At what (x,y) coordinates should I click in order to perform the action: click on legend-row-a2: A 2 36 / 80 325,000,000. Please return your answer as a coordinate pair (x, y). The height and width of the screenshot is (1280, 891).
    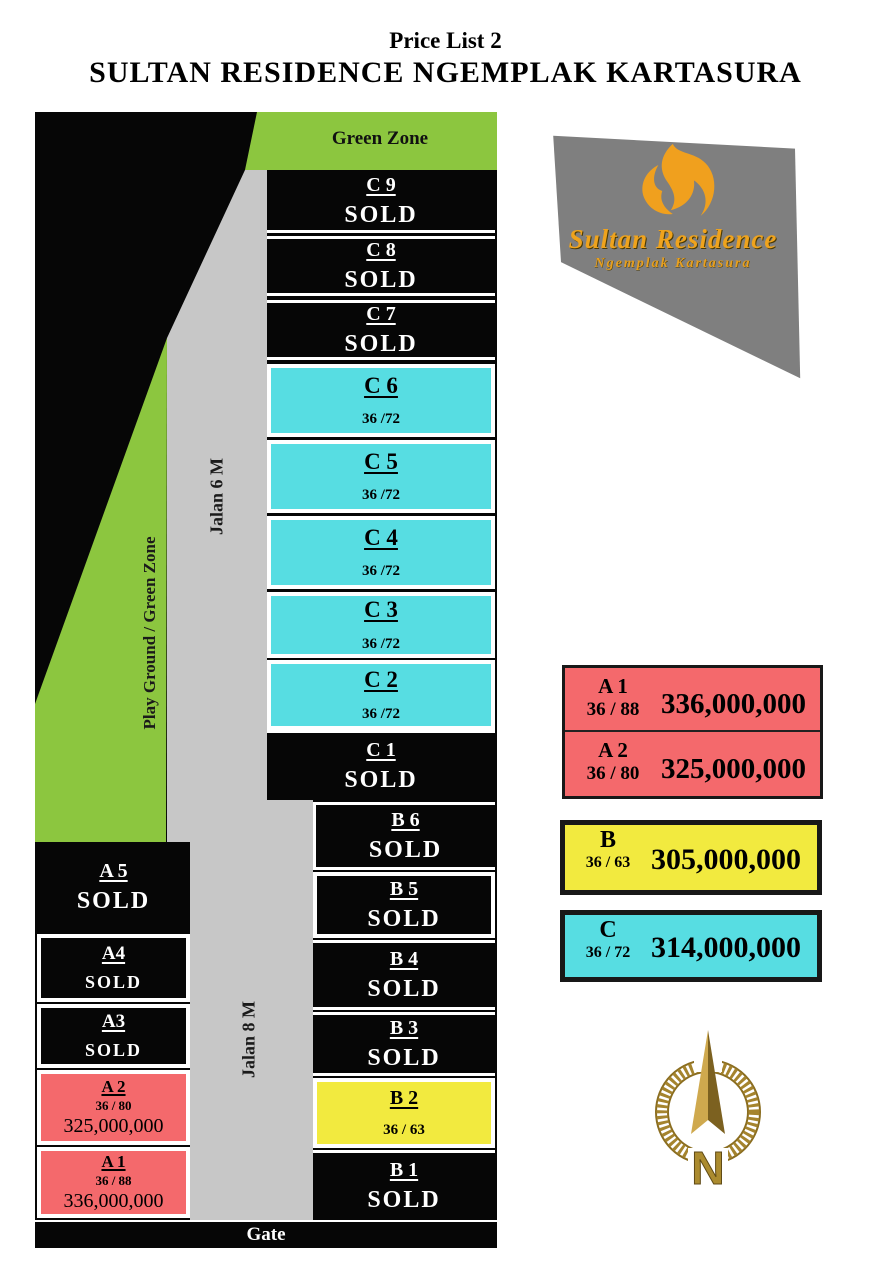
    Looking at the image, I should click on (692, 764).